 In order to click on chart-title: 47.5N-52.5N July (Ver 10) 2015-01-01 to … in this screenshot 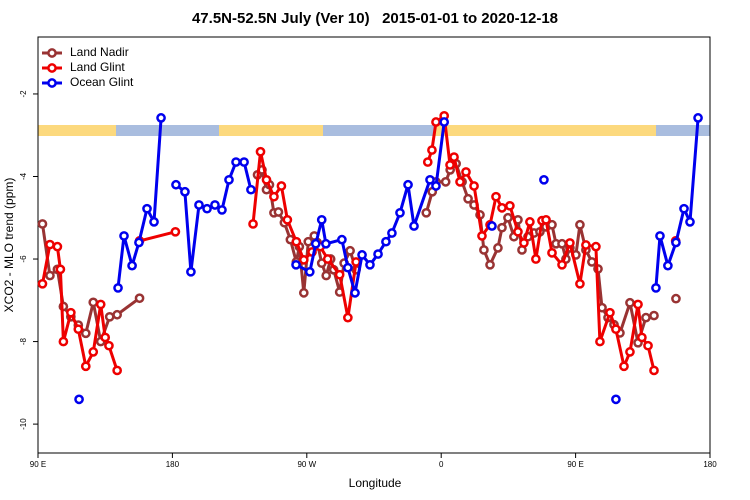, I will do `click(375, 18)`.